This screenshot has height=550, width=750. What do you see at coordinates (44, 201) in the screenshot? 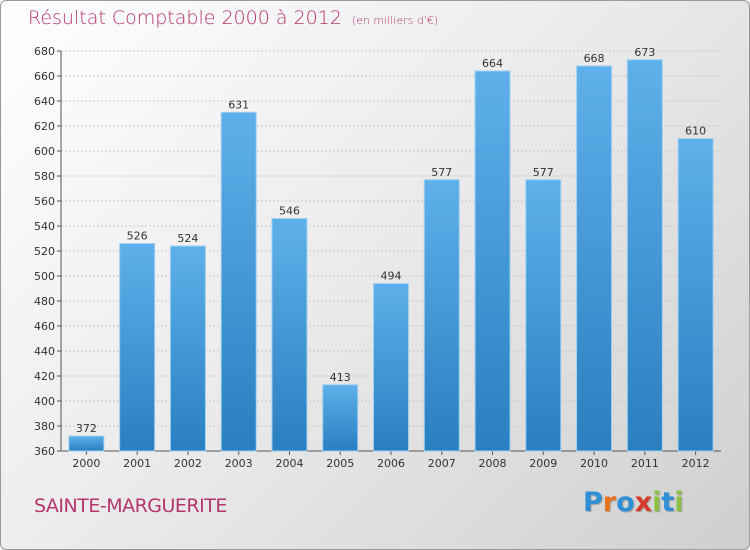
I see `y-tick-label: 560` at bounding box center [44, 201].